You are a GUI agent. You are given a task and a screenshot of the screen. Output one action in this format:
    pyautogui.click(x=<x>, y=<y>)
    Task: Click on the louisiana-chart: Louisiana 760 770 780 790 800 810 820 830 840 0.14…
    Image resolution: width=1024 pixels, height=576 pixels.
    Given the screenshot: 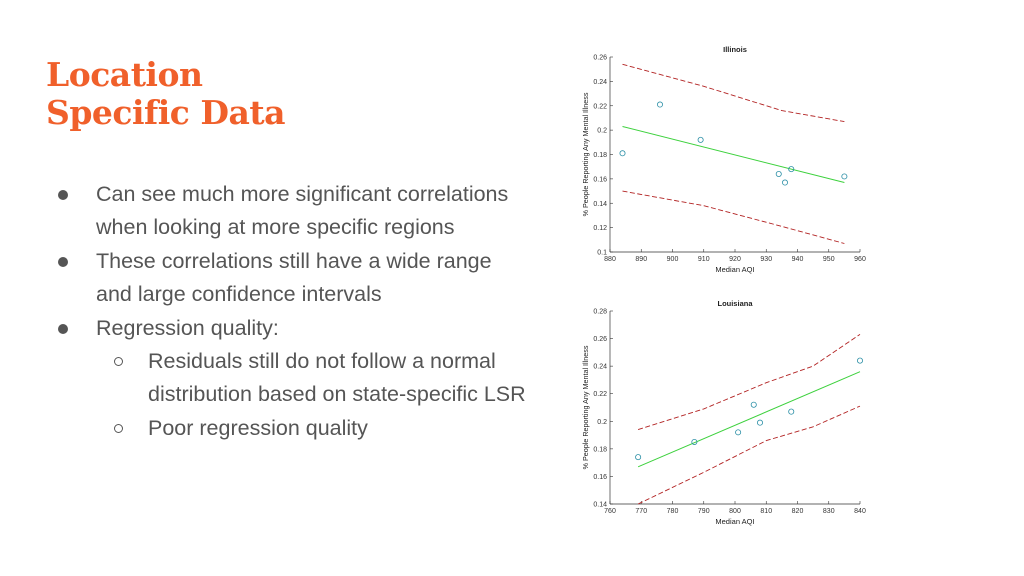 What is the action you would take?
    pyautogui.click(x=723, y=412)
    